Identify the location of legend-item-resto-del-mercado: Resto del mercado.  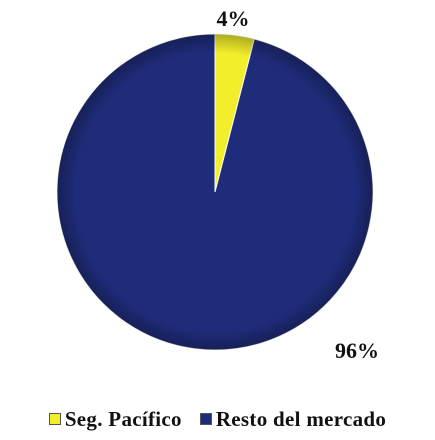
(293, 419).